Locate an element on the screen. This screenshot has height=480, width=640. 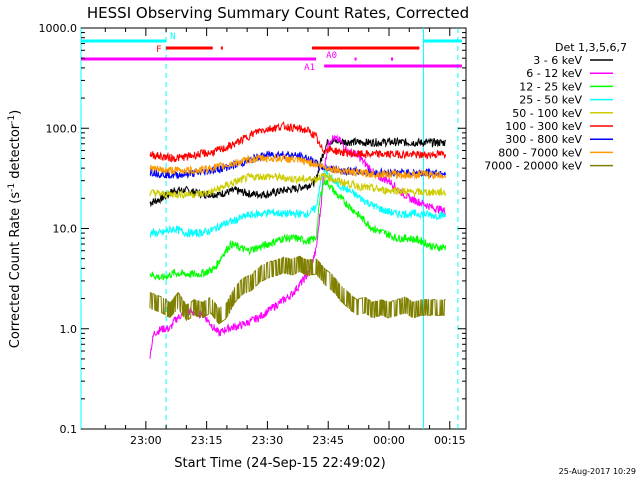
y-tick-label: 1000.0 is located at coordinates (58, 28).